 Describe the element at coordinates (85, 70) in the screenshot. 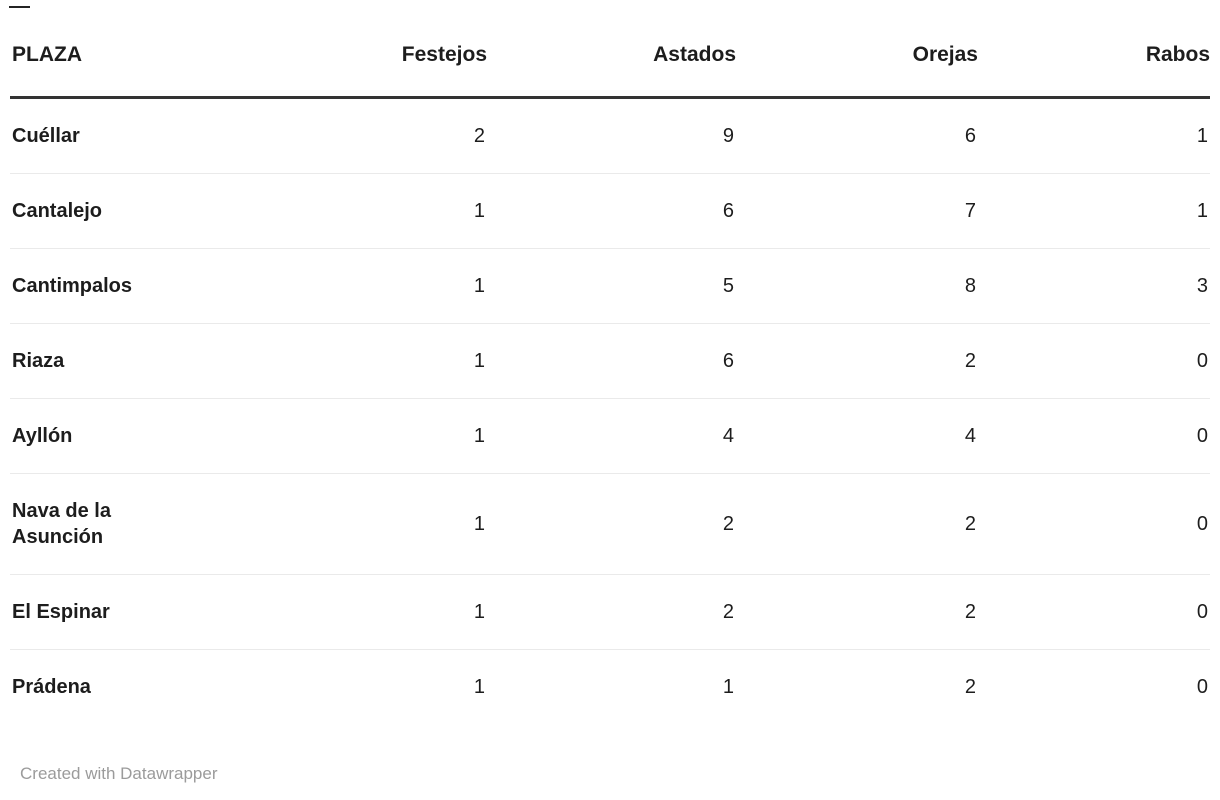

I see `column-header-plaza: PLAZA` at that location.